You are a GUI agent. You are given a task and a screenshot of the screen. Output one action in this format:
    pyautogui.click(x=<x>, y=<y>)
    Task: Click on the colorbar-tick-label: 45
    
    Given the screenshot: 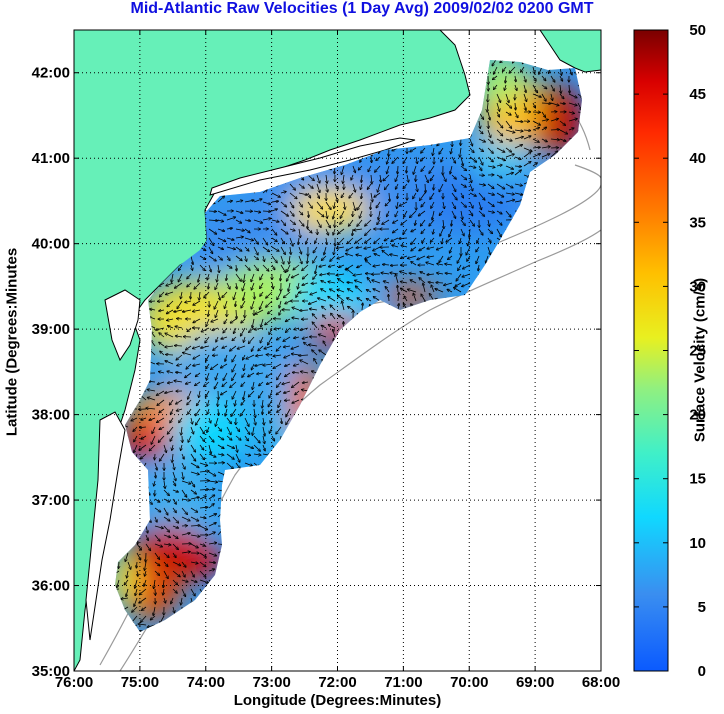 What is the action you would take?
    pyautogui.click(x=697, y=94)
    